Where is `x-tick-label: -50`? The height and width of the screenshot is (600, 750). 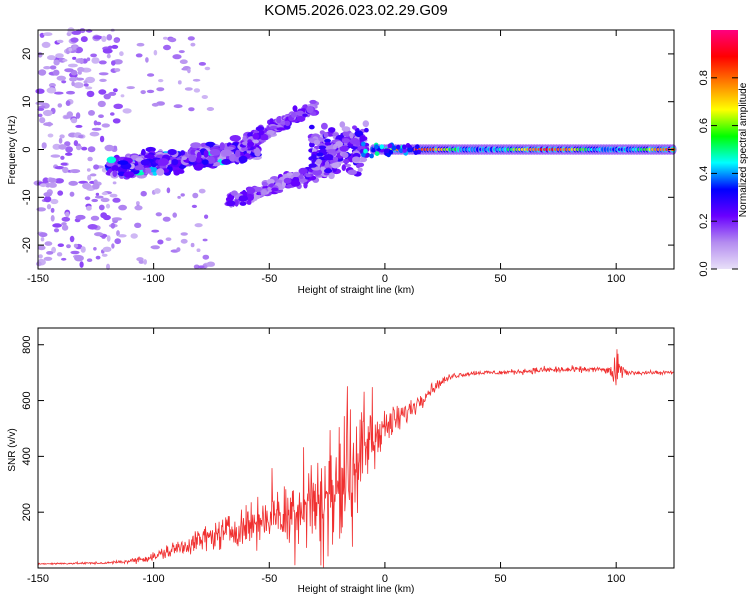 x-tick-label: -50 is located at coordinates (269, 279).